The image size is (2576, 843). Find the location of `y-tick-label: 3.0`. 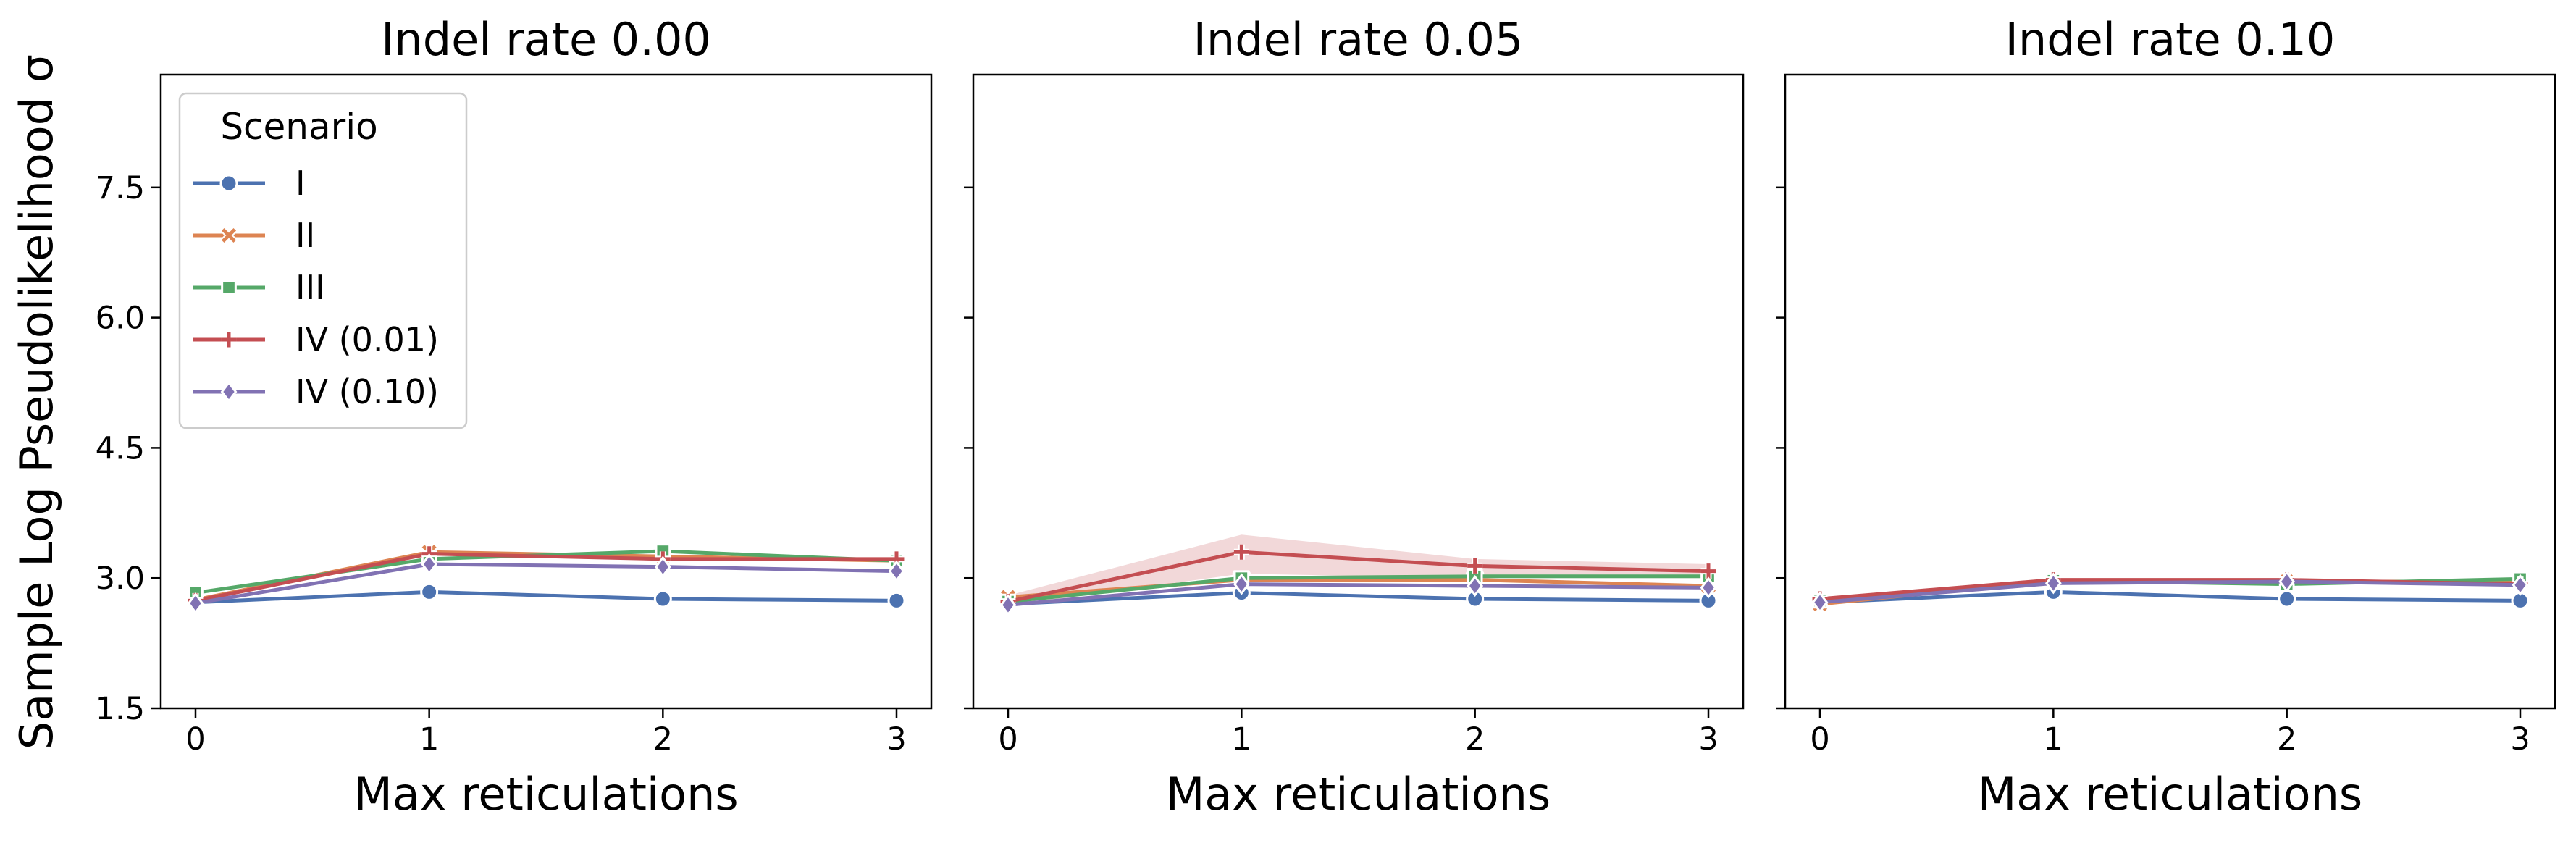

y-tick-label: 3.0 is located at coordinates (120, 579).